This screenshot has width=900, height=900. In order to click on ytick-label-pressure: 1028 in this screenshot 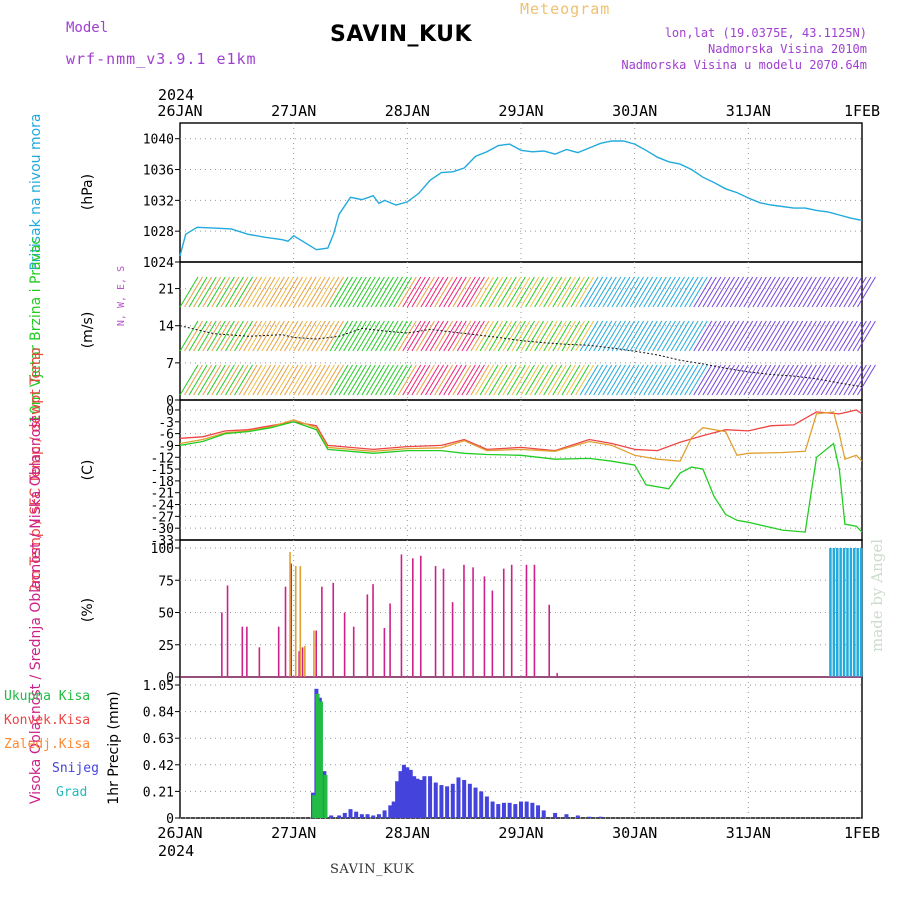, I will do `click(158, 232)`.